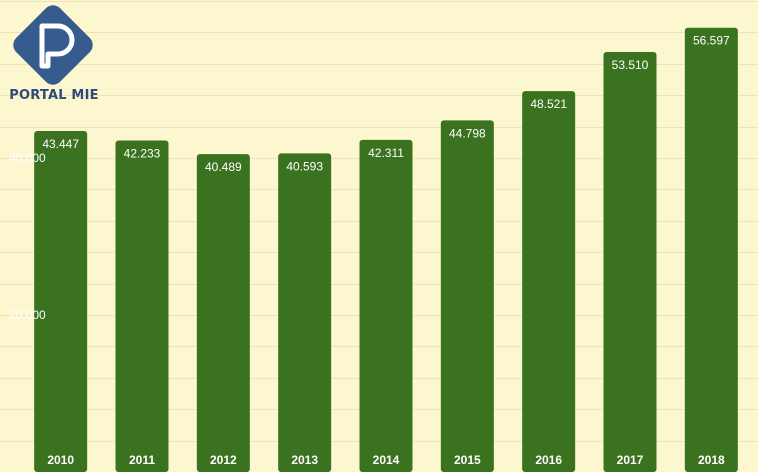 The height and width of the screenshot is (472, 758). I want to click on x-tick-label: 2017, so click(630, 460).